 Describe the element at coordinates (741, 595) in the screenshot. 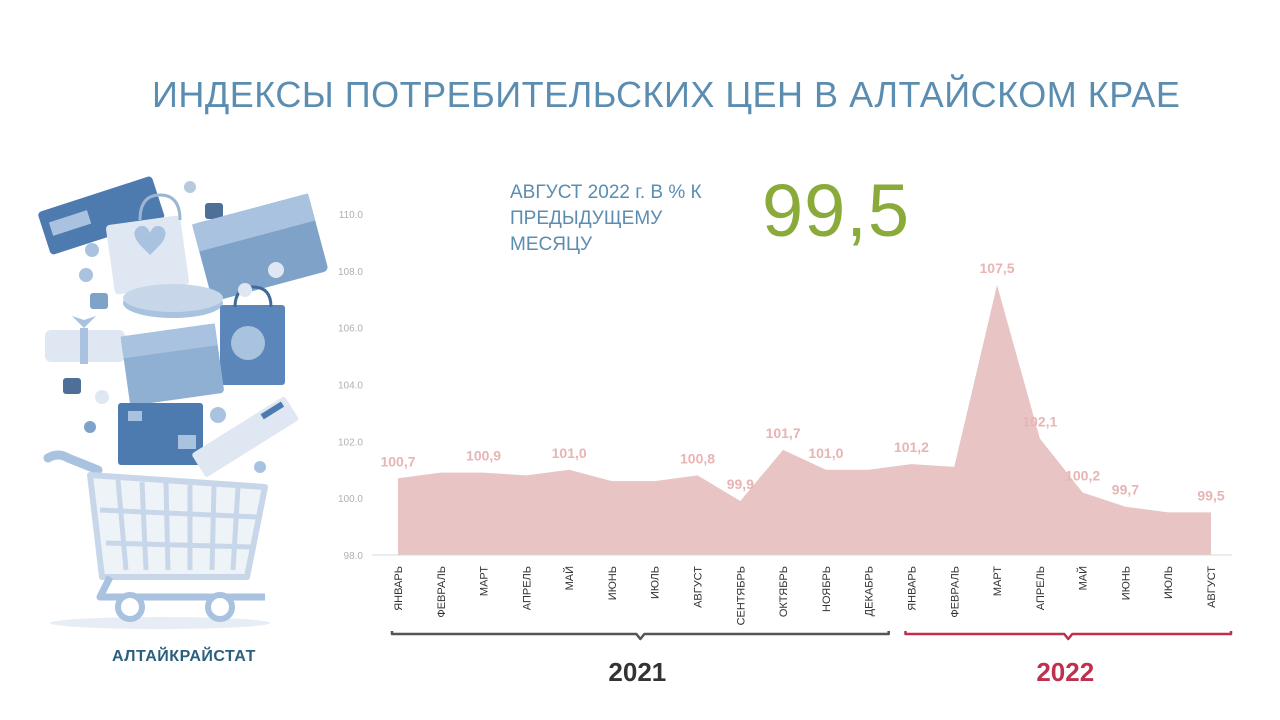

I see `x-tick-label: СЕНТЯБРЬ` at that location.